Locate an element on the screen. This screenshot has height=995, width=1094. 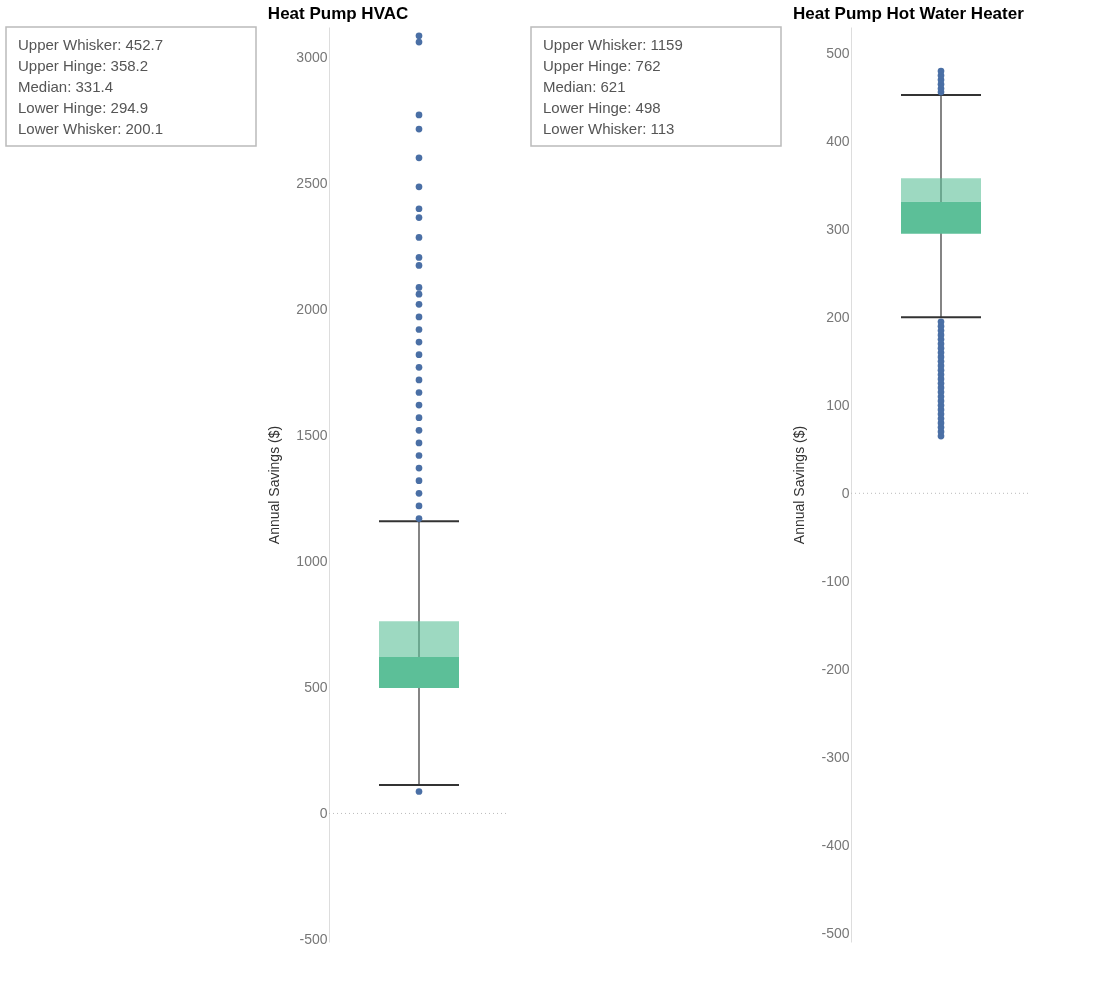
text: Median: 331.4 is located at coordinates (66, 86).